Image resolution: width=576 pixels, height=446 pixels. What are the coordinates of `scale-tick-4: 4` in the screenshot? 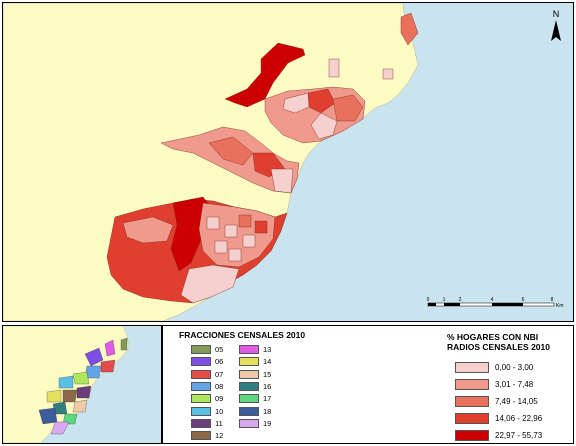 It's located at (492, 300).